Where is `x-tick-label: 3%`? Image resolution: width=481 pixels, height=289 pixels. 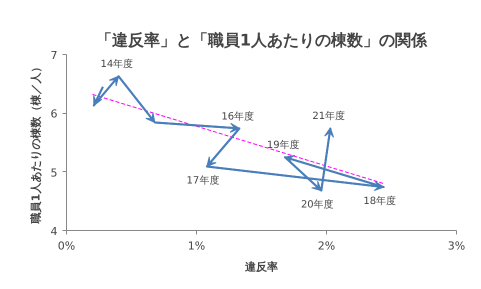 x-tick-label: 3% is located at coordinates (457, 246).